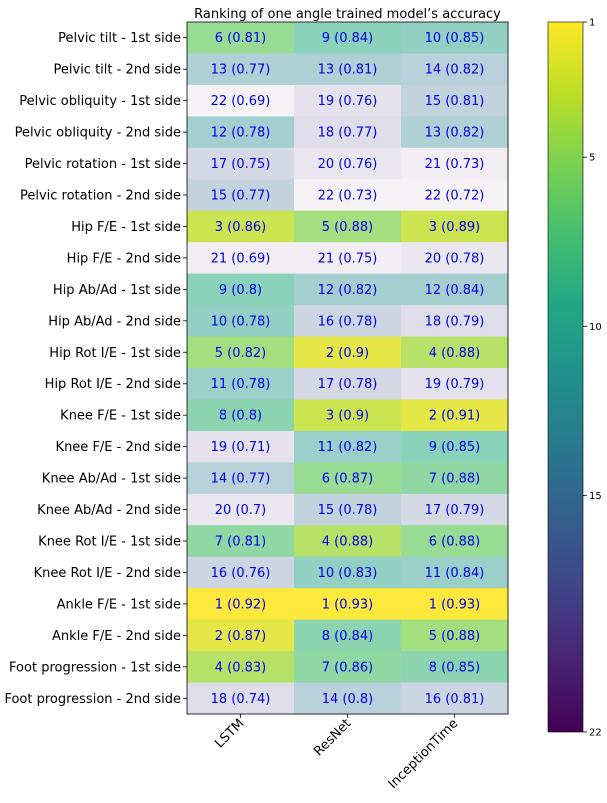  What do you see at coordinates (119, 38) in the screenshot?
I see `row-label: Pelvic tilt - 1st side` at bounding box center [119, 38].